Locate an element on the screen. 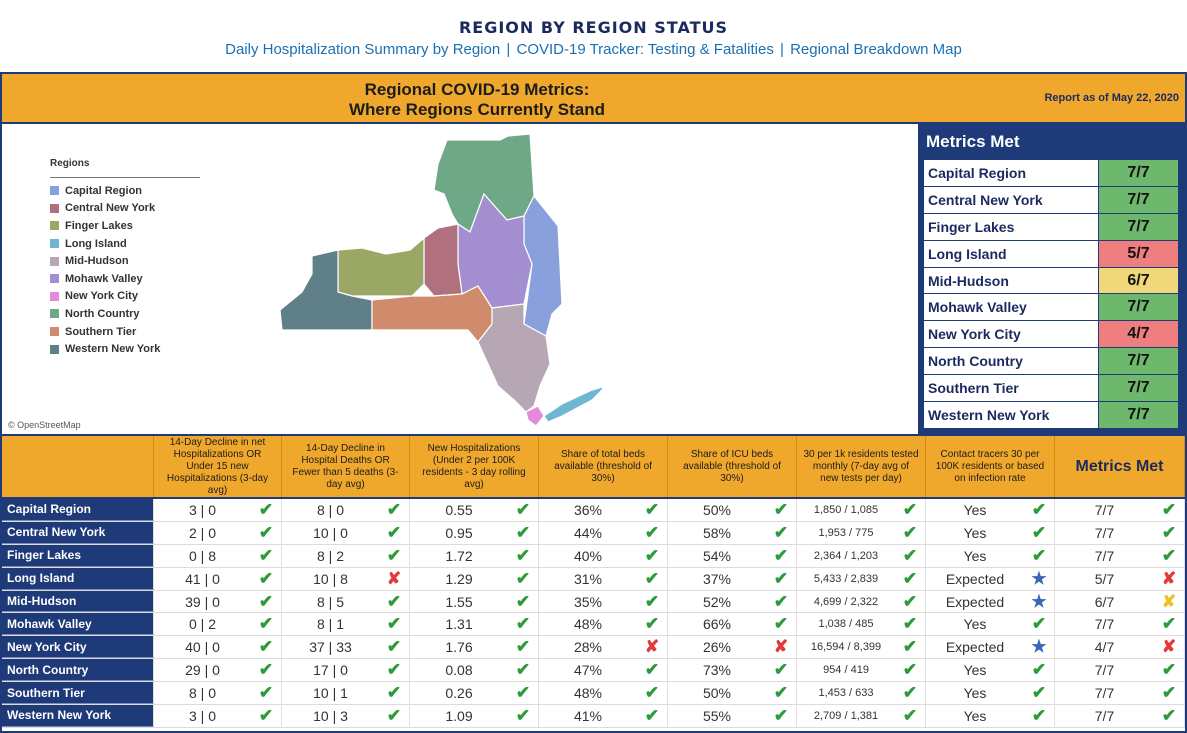 The height and width of the screenshot is (733, 1187). link-hospitalization-summary: Daily Hospitalization Summary by Region is located at coordinates (363, 49).